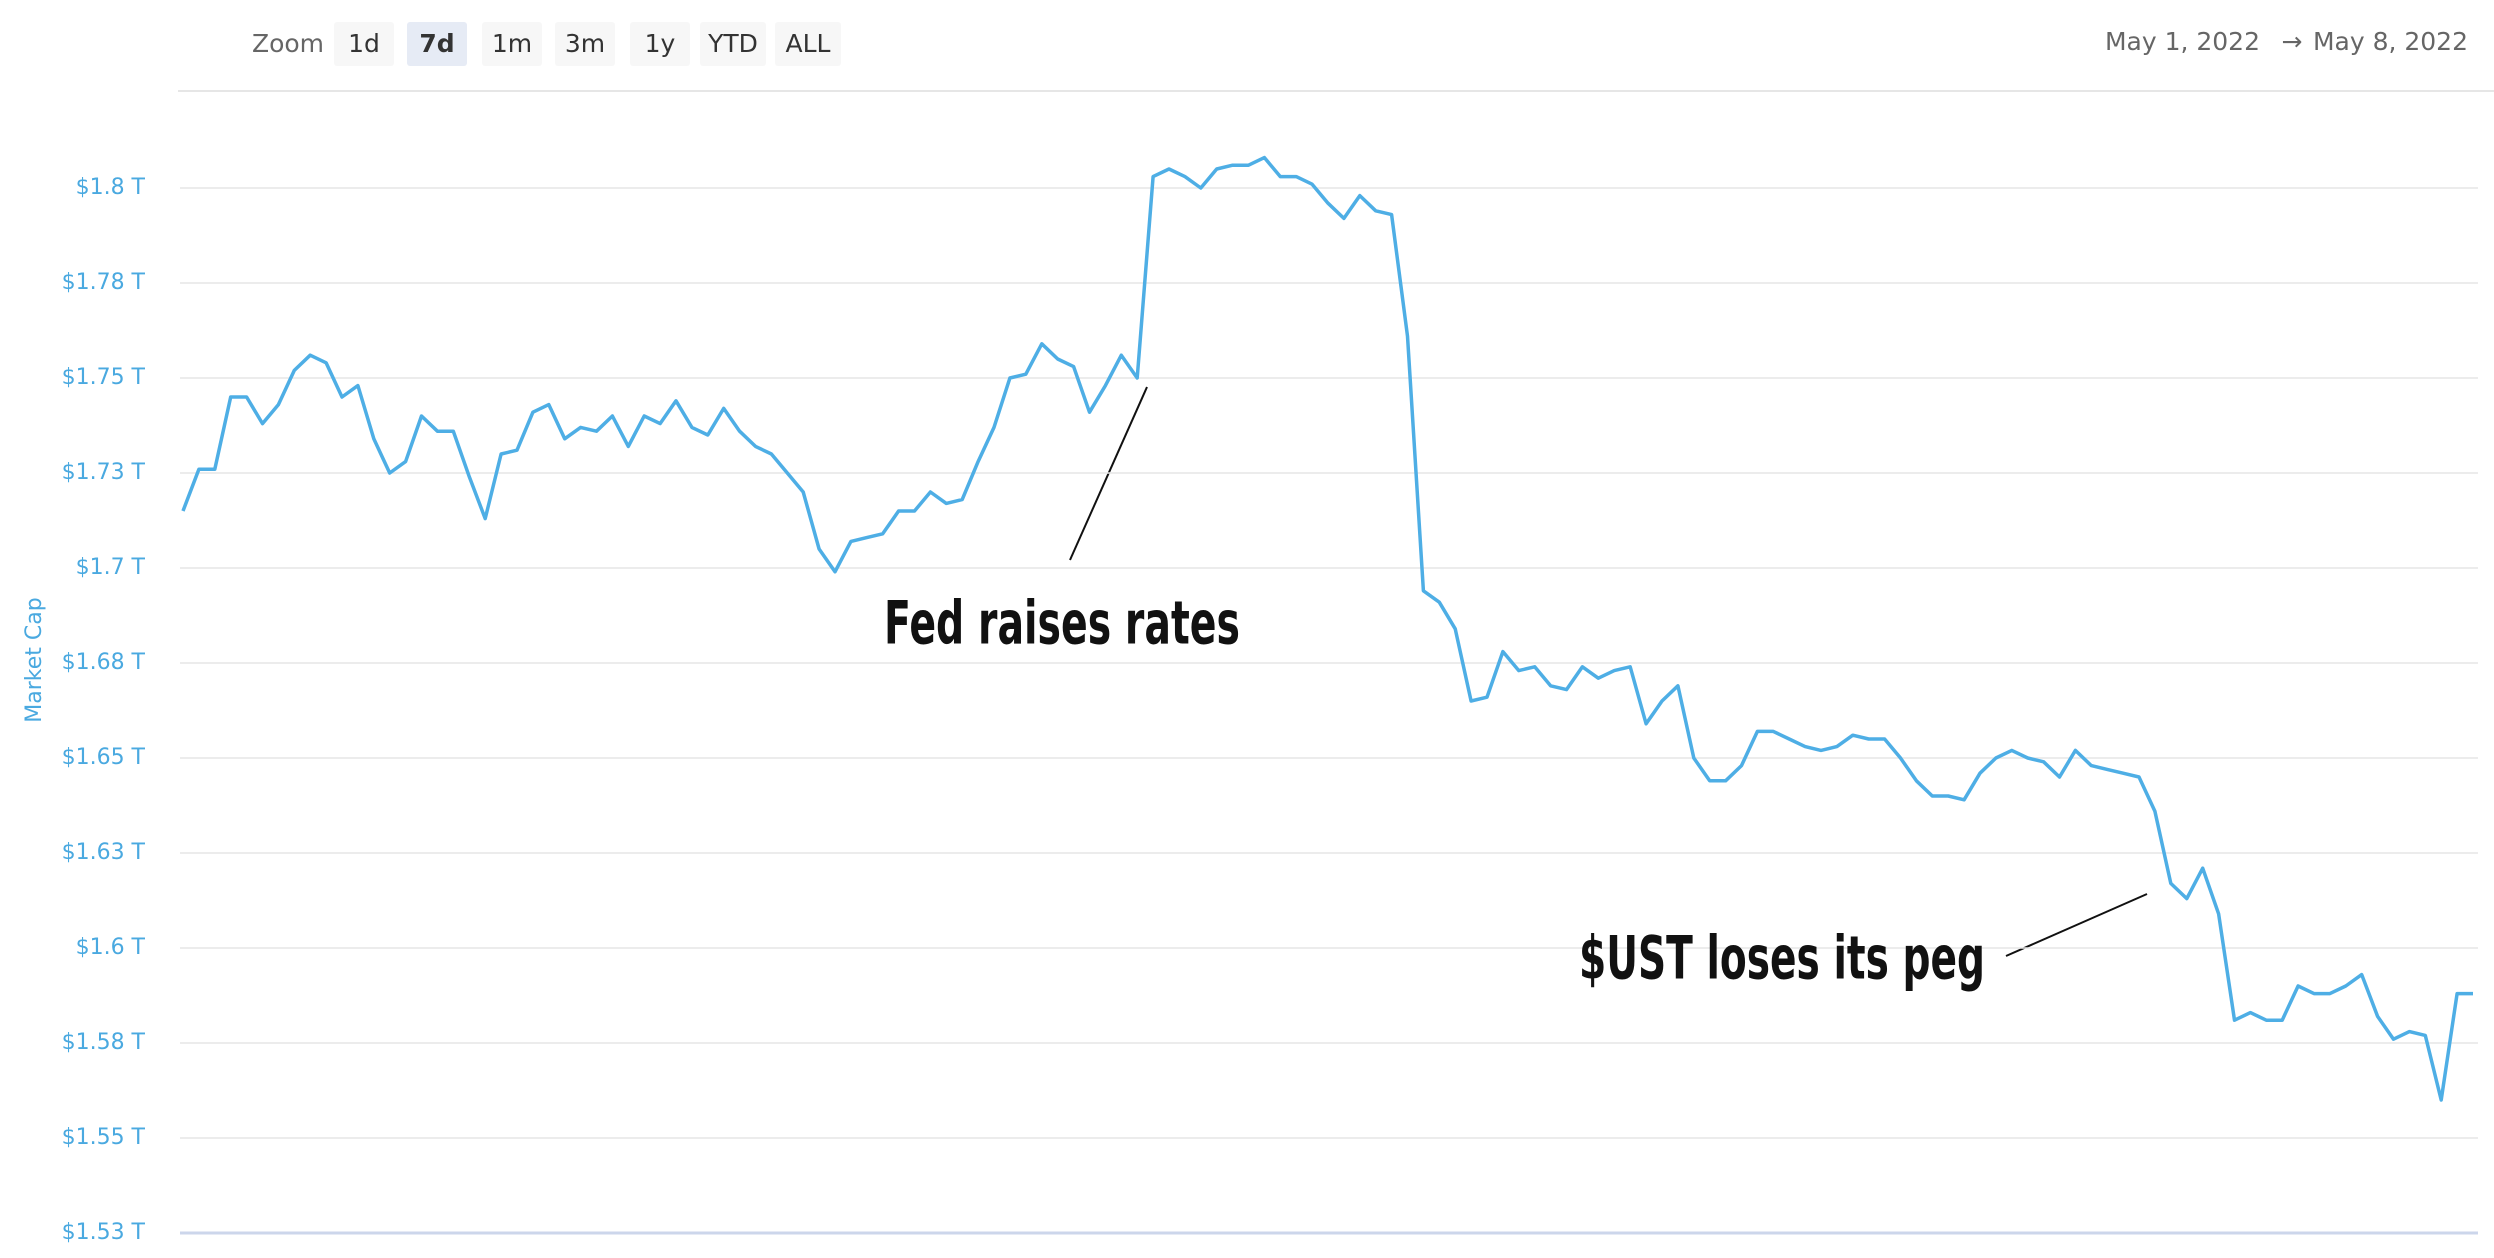  What do you see at coordinates (1062, 624) in the screenshot?
I see `annotation: Fed raises rates` at bounding box center [1062, 624].